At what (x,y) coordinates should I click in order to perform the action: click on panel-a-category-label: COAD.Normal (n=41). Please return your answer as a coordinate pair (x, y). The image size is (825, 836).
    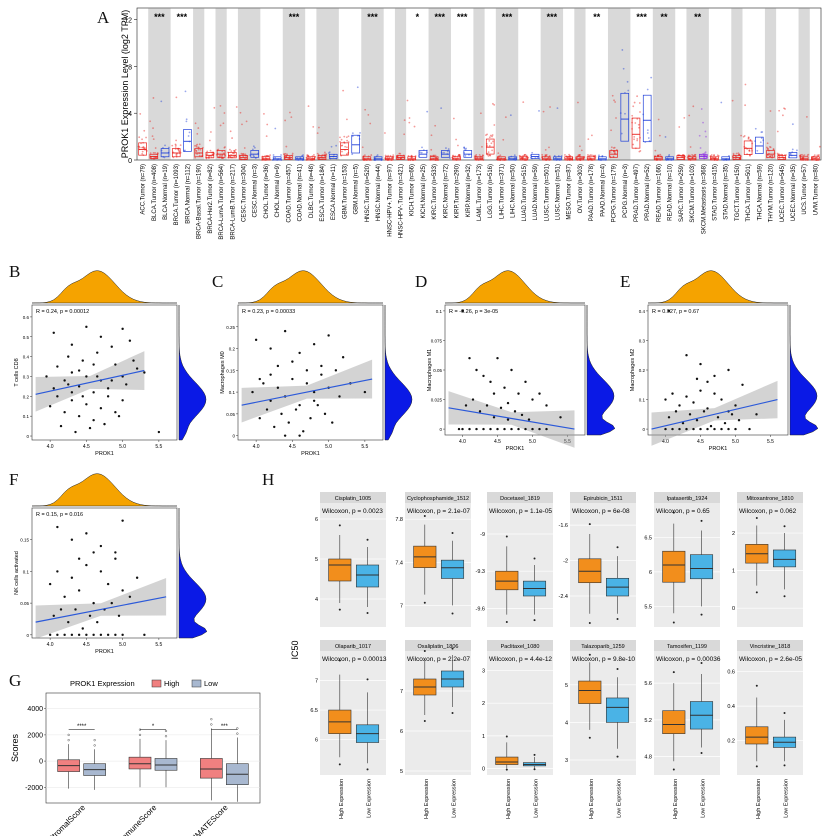
    Looking at the image, I should click on (301, 193).